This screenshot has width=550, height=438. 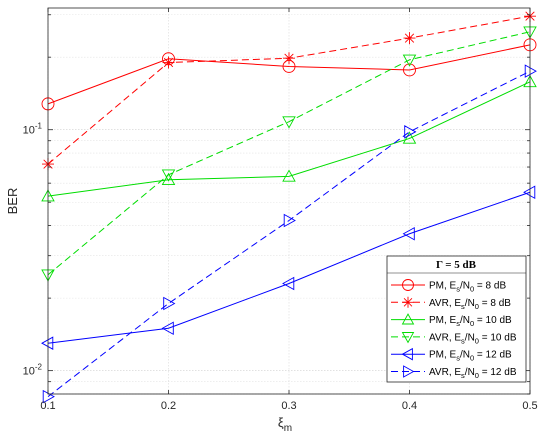 I want to click on x-tick-label: 0.1, so click(x=47, y=406).